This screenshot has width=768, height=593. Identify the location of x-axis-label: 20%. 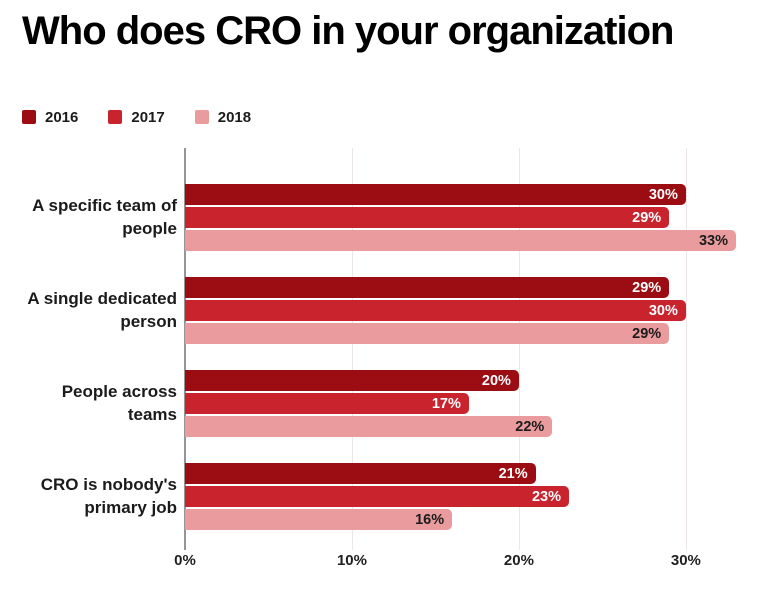
(518, 560).